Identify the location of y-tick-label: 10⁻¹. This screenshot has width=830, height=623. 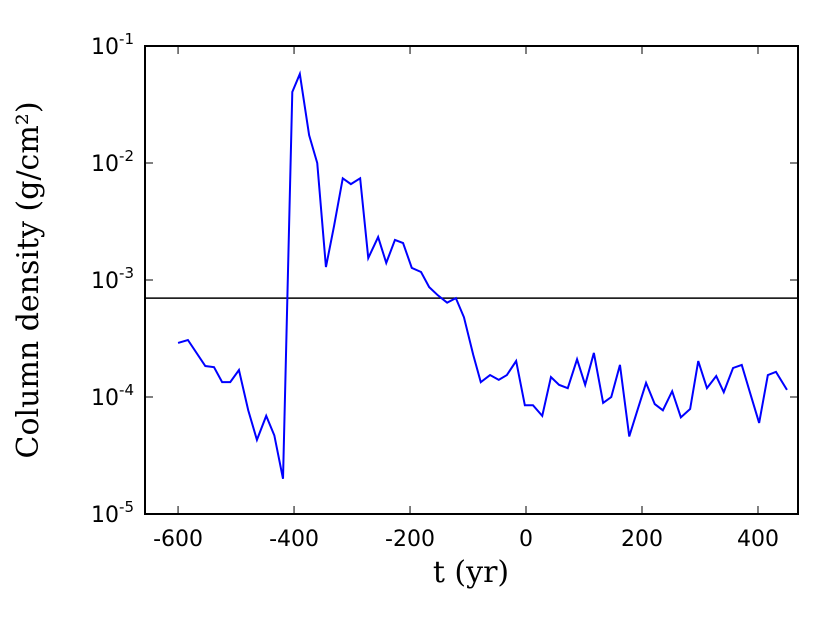
(112, 45).